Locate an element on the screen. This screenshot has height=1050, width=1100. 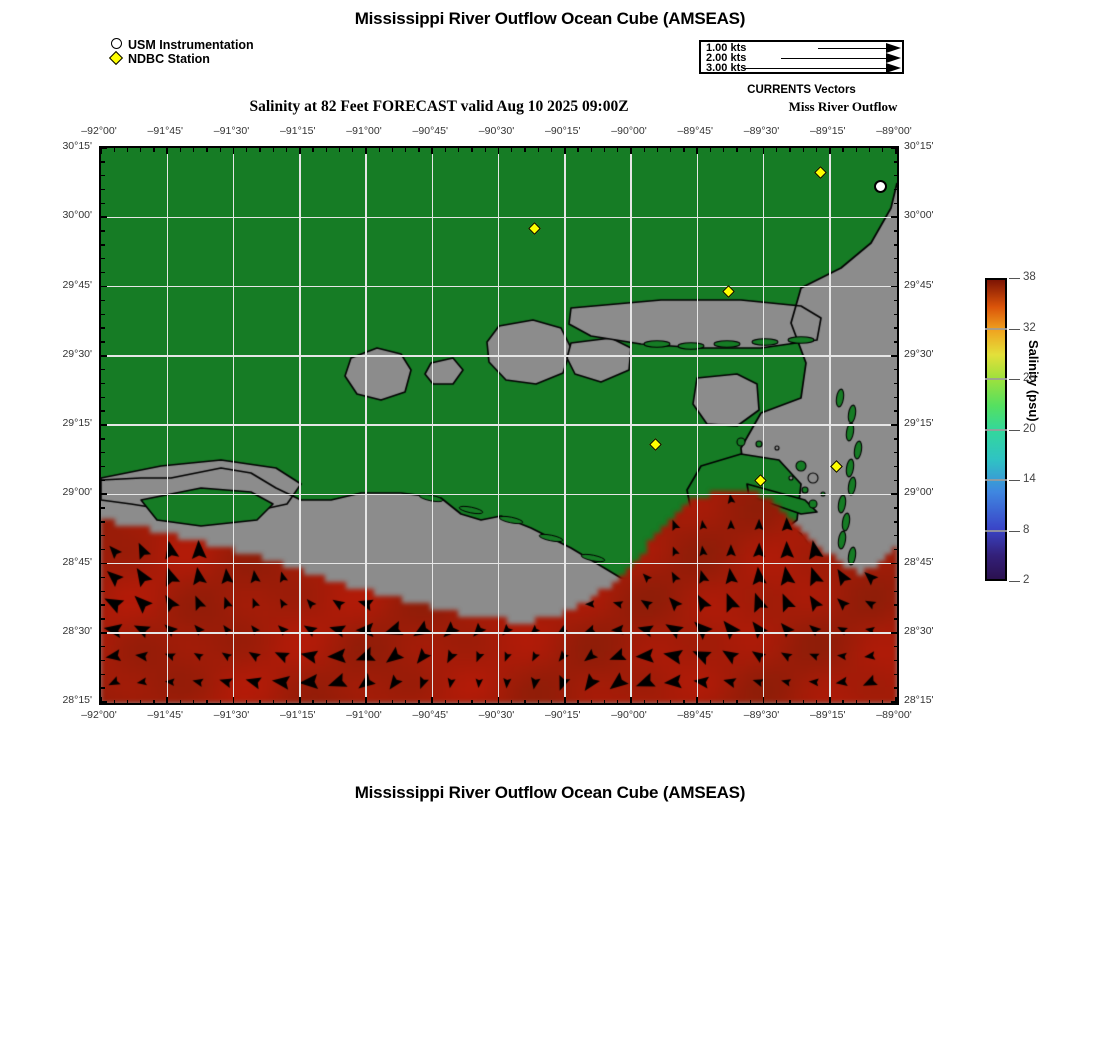
colorbar-tick-label: 20 is located at coordinates (1029, 428).